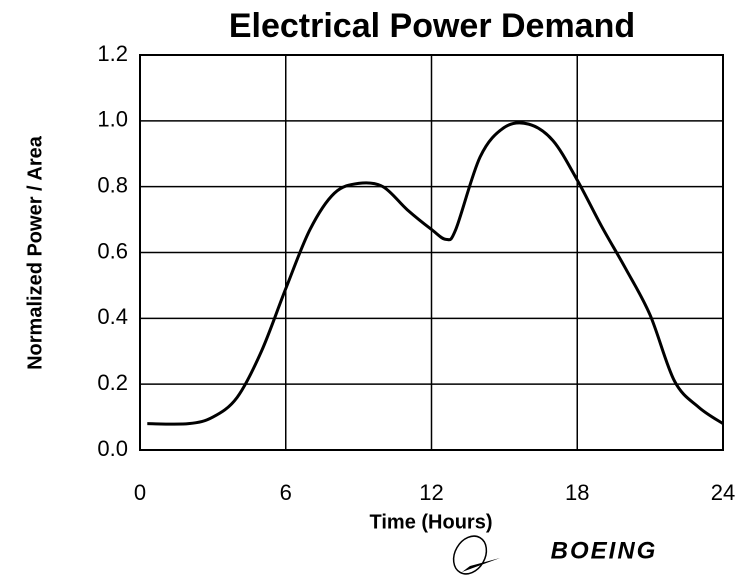 Image resolution: width=755 pixels, height=585 pixels. Describe the element at coordinates (723, 492) in the screenshot. I see `x-tick-label: 24` at that location.